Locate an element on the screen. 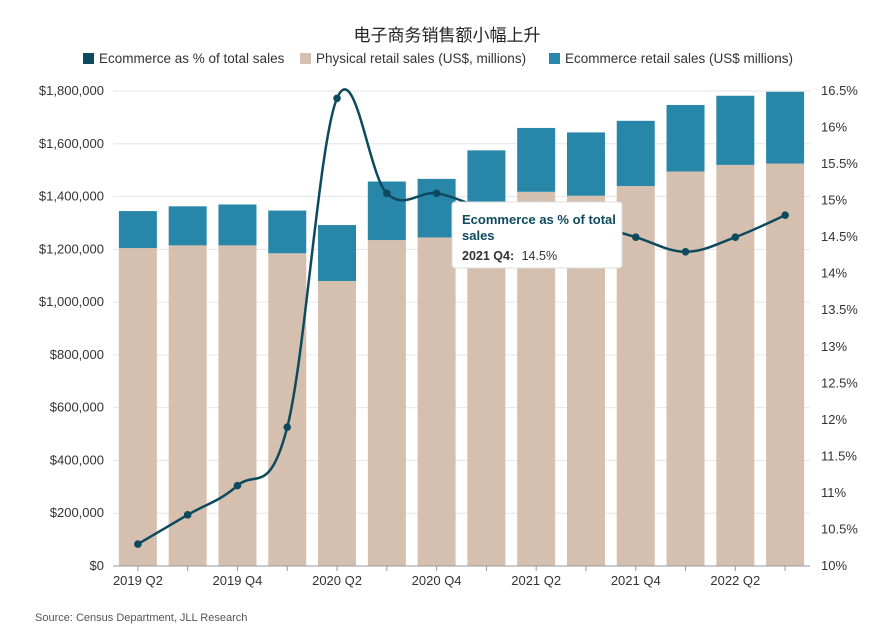 The width and height of the screenshot is (894, 639). legend-item-ecommerce-share: Ecommerce as % of total sales is located at coordinates (184, 58).